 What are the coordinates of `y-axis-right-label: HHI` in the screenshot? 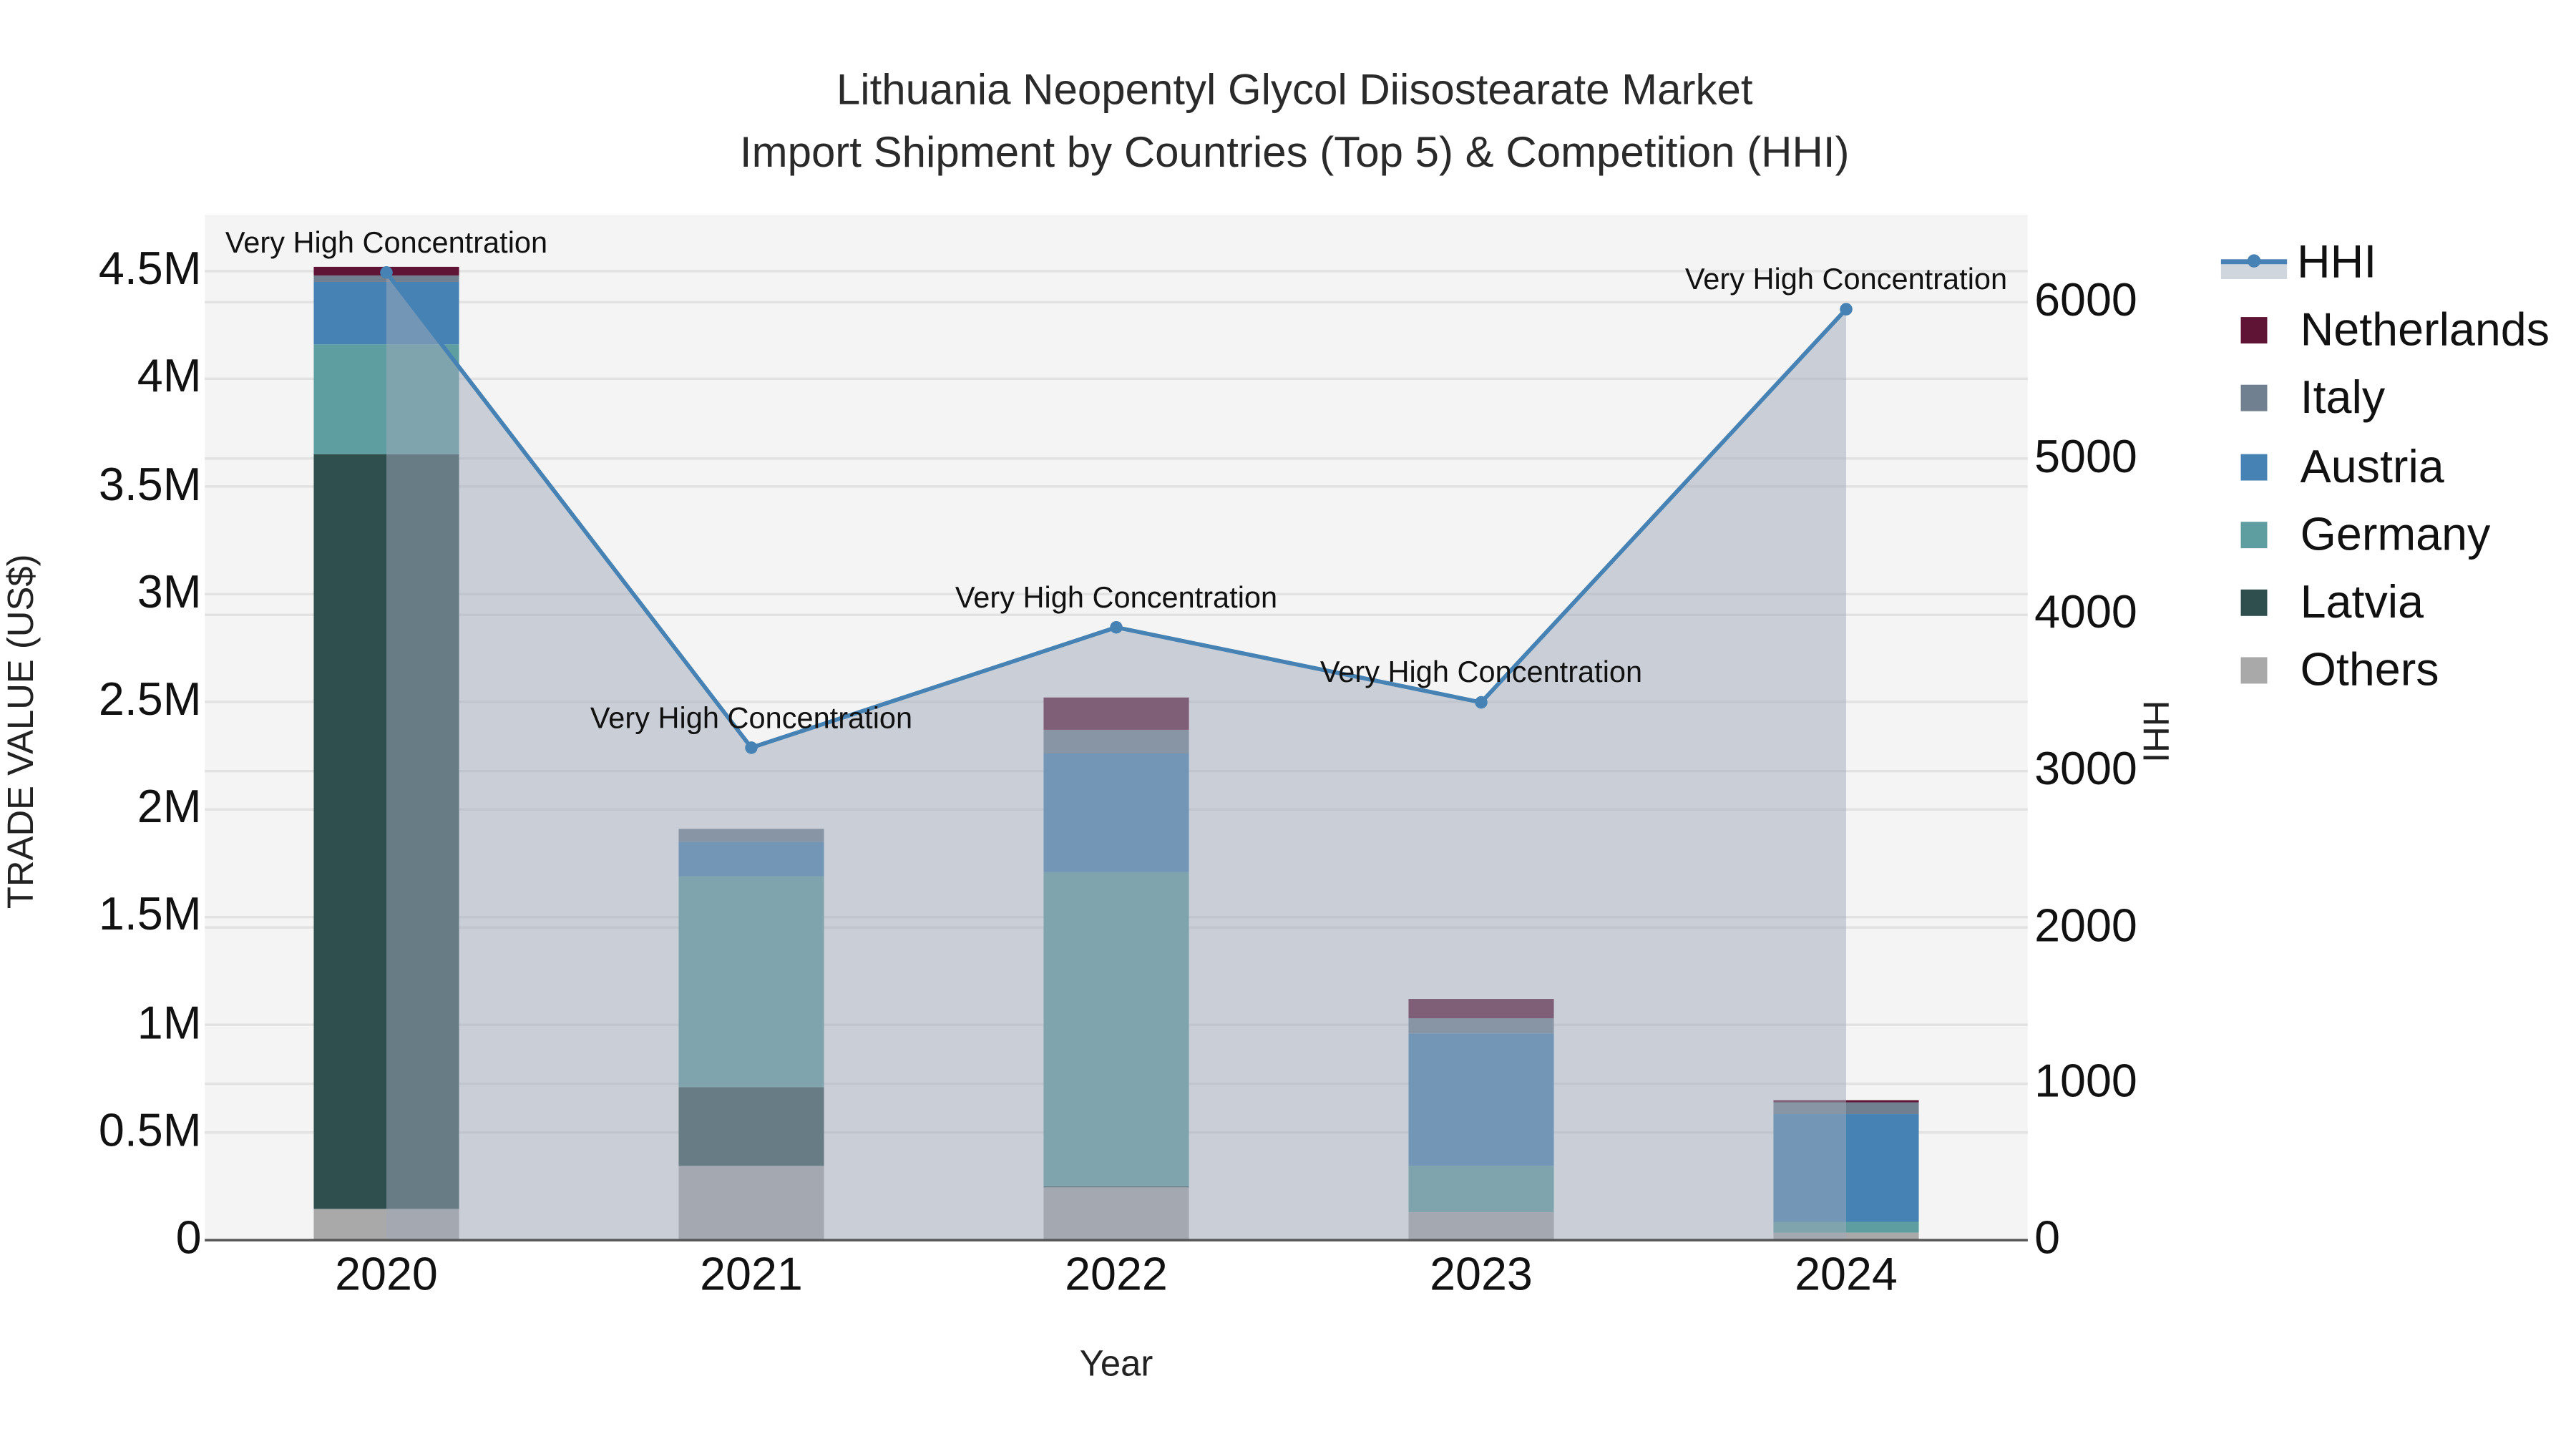 It's located at (2156, 731).